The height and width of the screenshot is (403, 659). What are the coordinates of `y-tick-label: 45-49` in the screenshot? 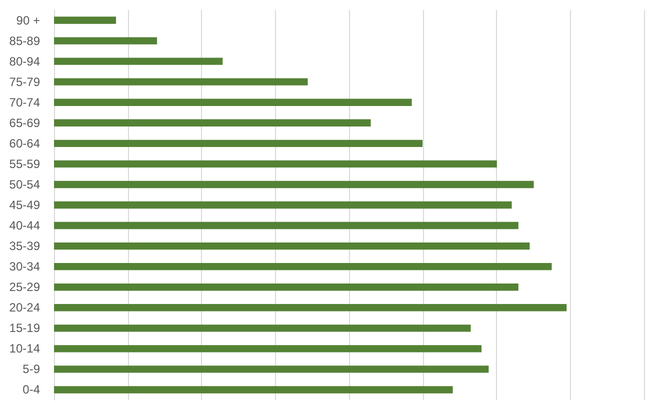 It's located at (24, 205).